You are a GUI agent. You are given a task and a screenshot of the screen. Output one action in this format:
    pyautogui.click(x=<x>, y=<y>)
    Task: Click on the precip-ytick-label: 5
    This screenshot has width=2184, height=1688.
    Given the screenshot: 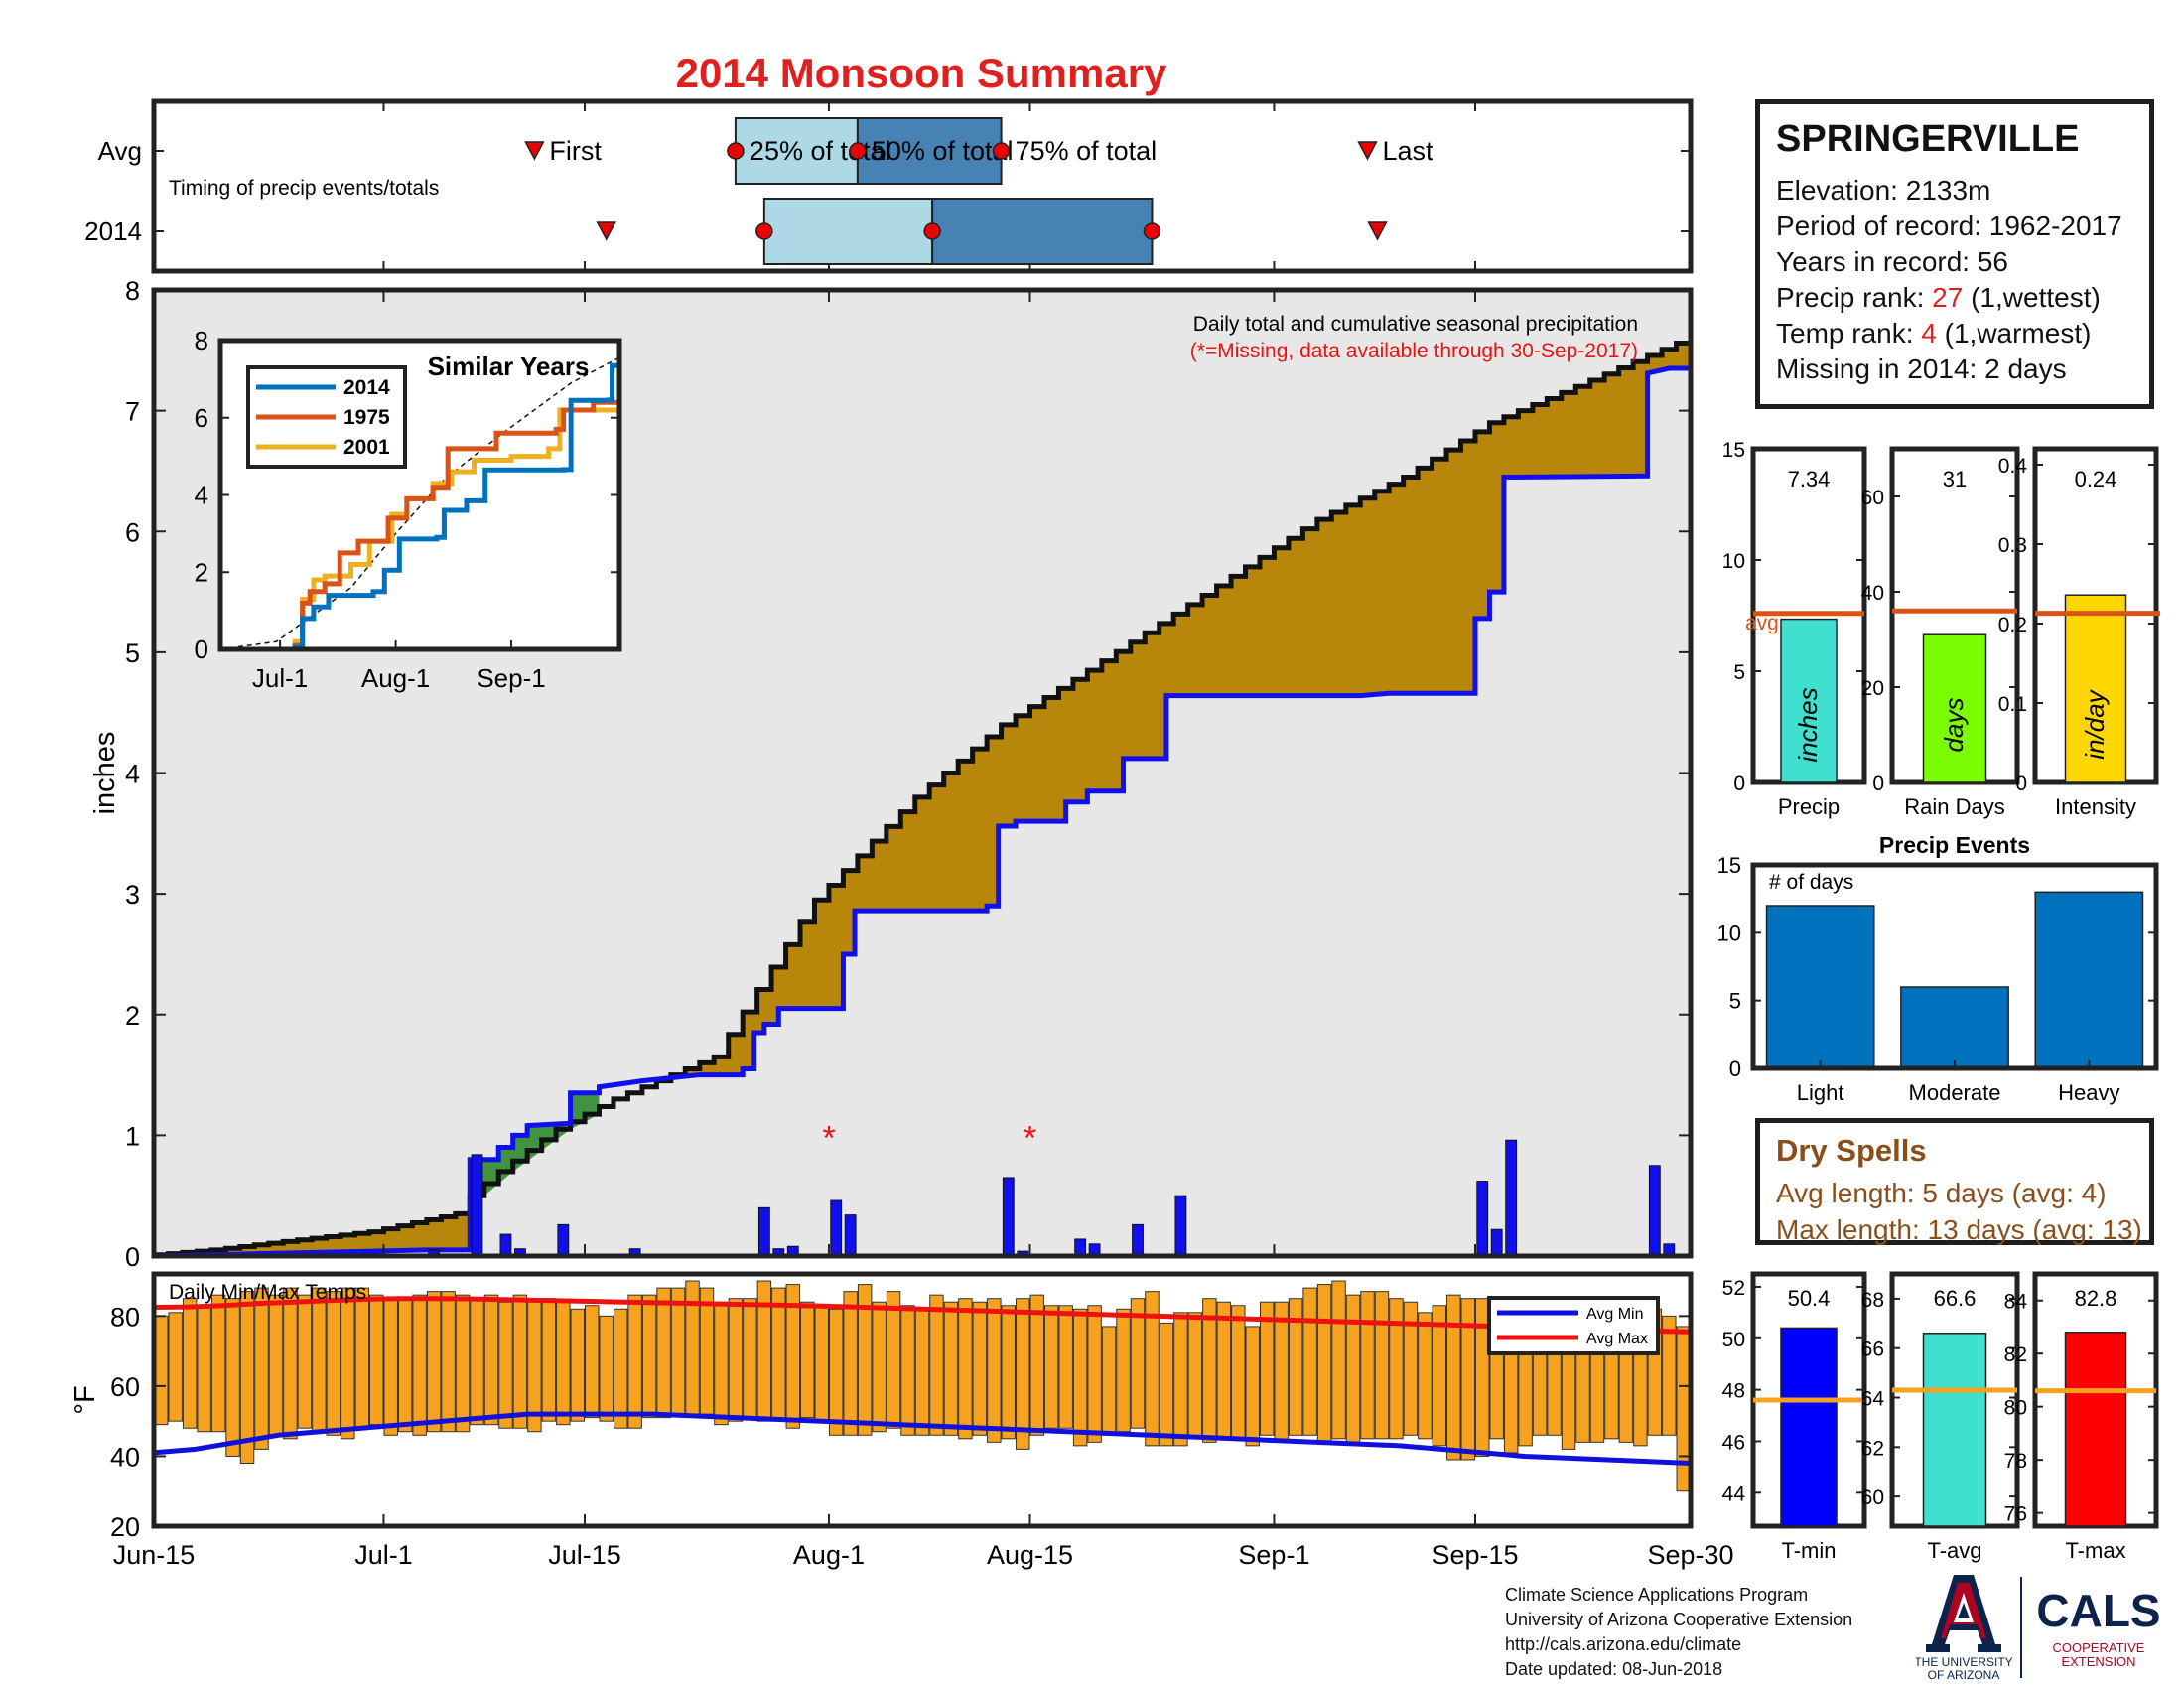 What is the action you would take?
    pyautogui.click(x=132, y=653)
    